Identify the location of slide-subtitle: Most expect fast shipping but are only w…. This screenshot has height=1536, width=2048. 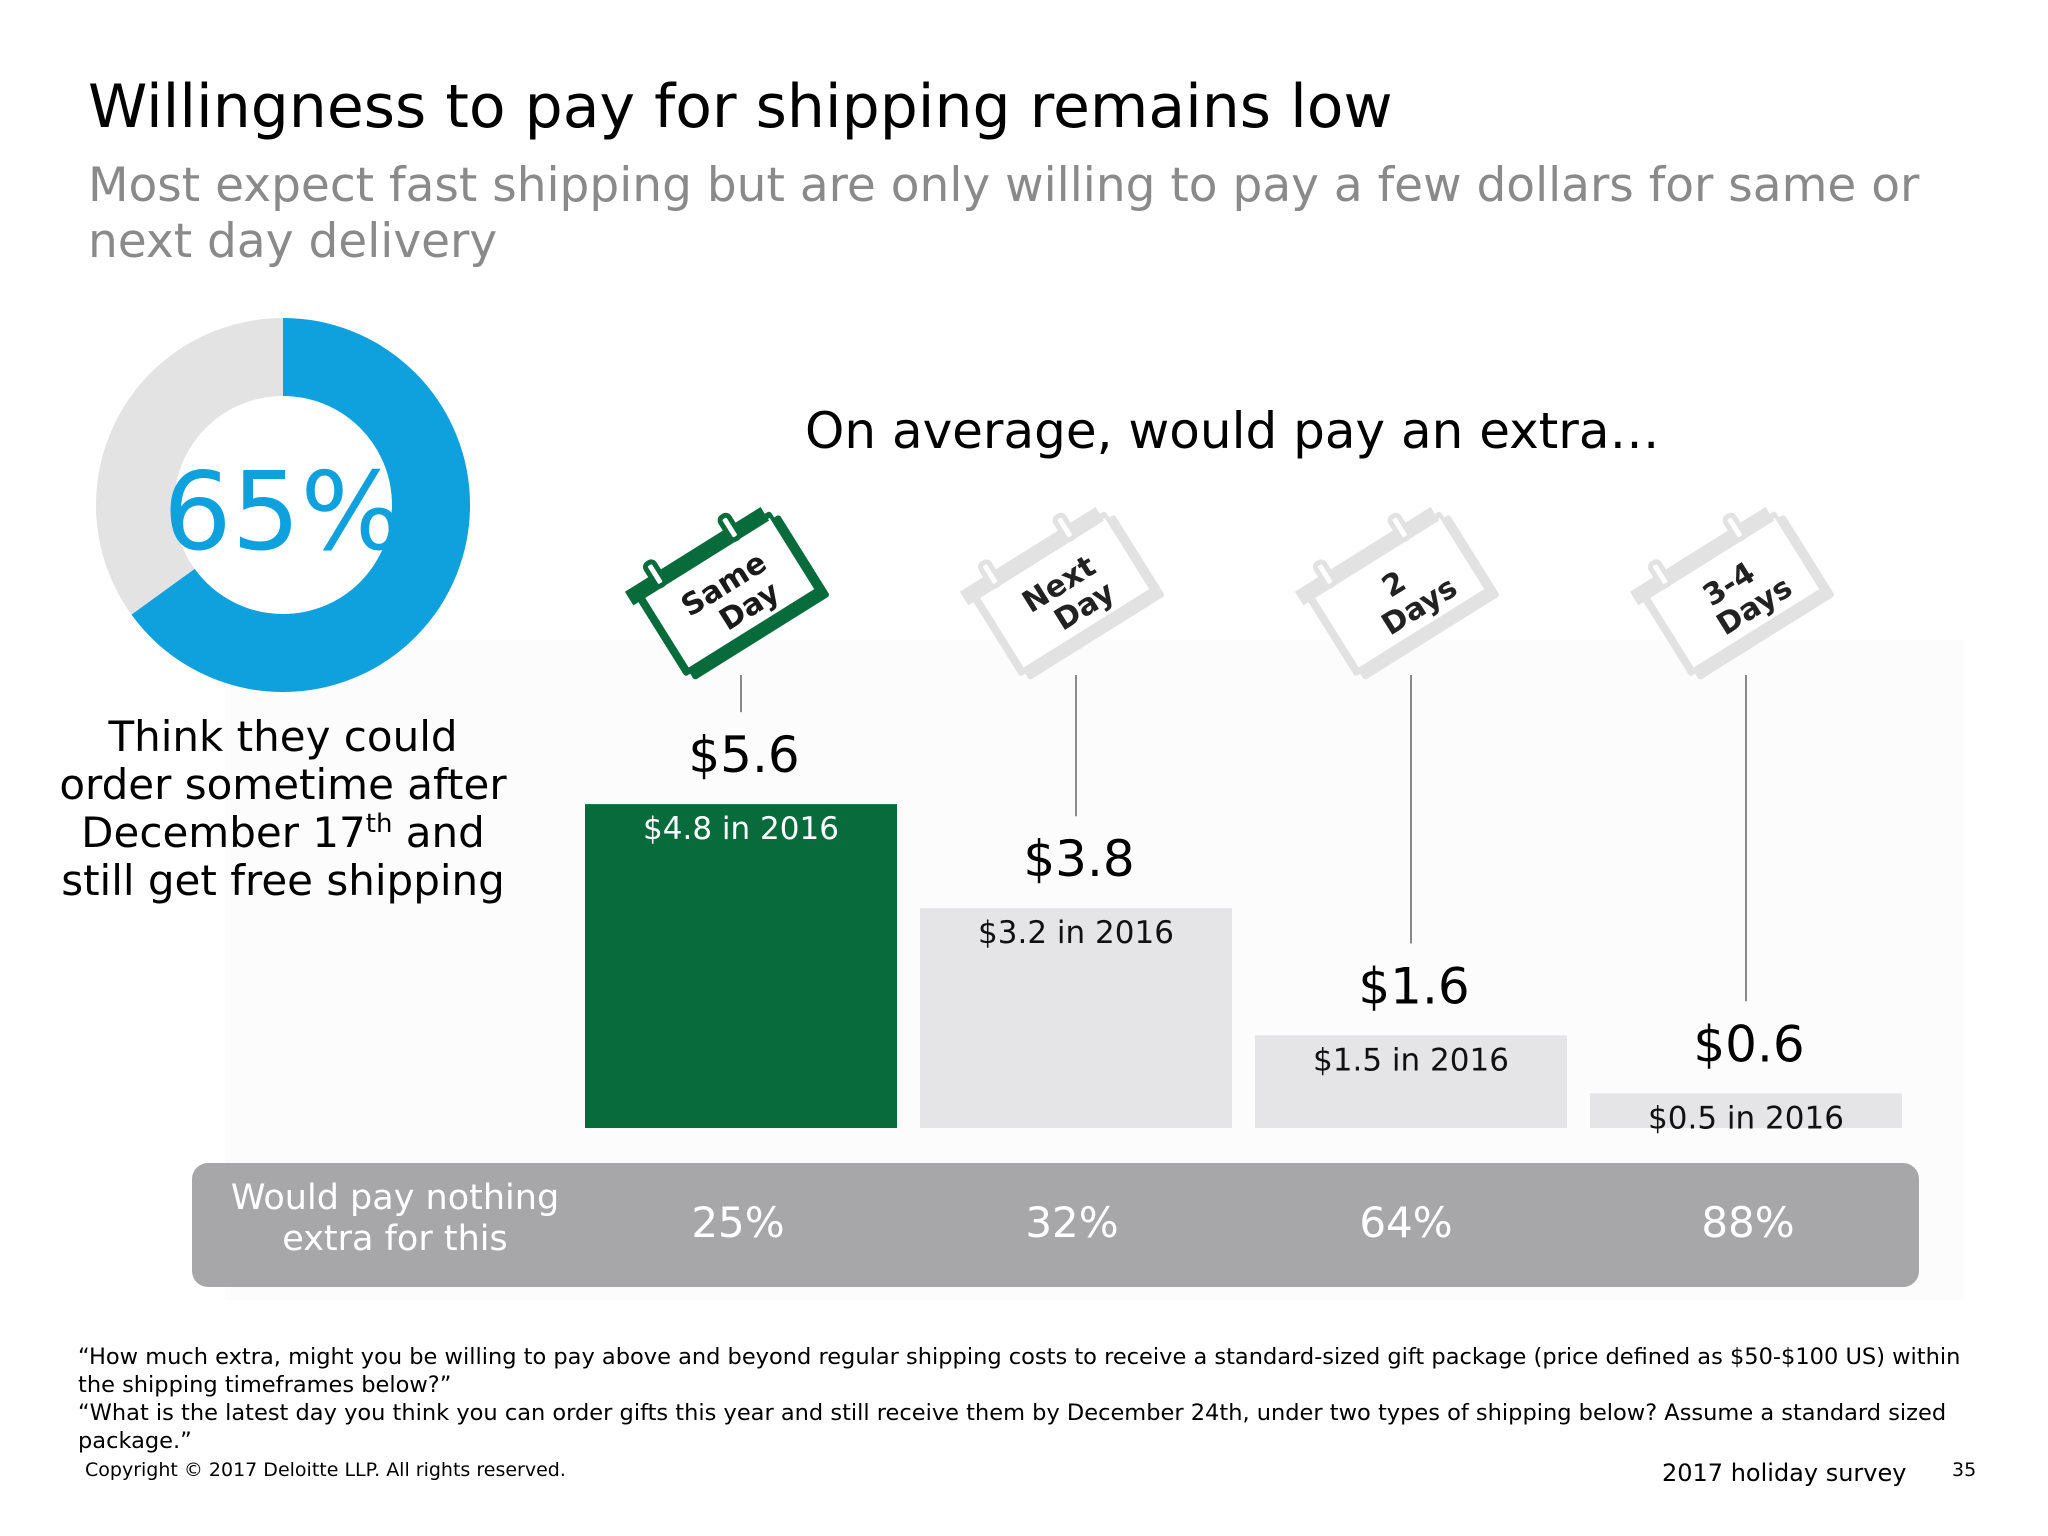
(1004, 213).